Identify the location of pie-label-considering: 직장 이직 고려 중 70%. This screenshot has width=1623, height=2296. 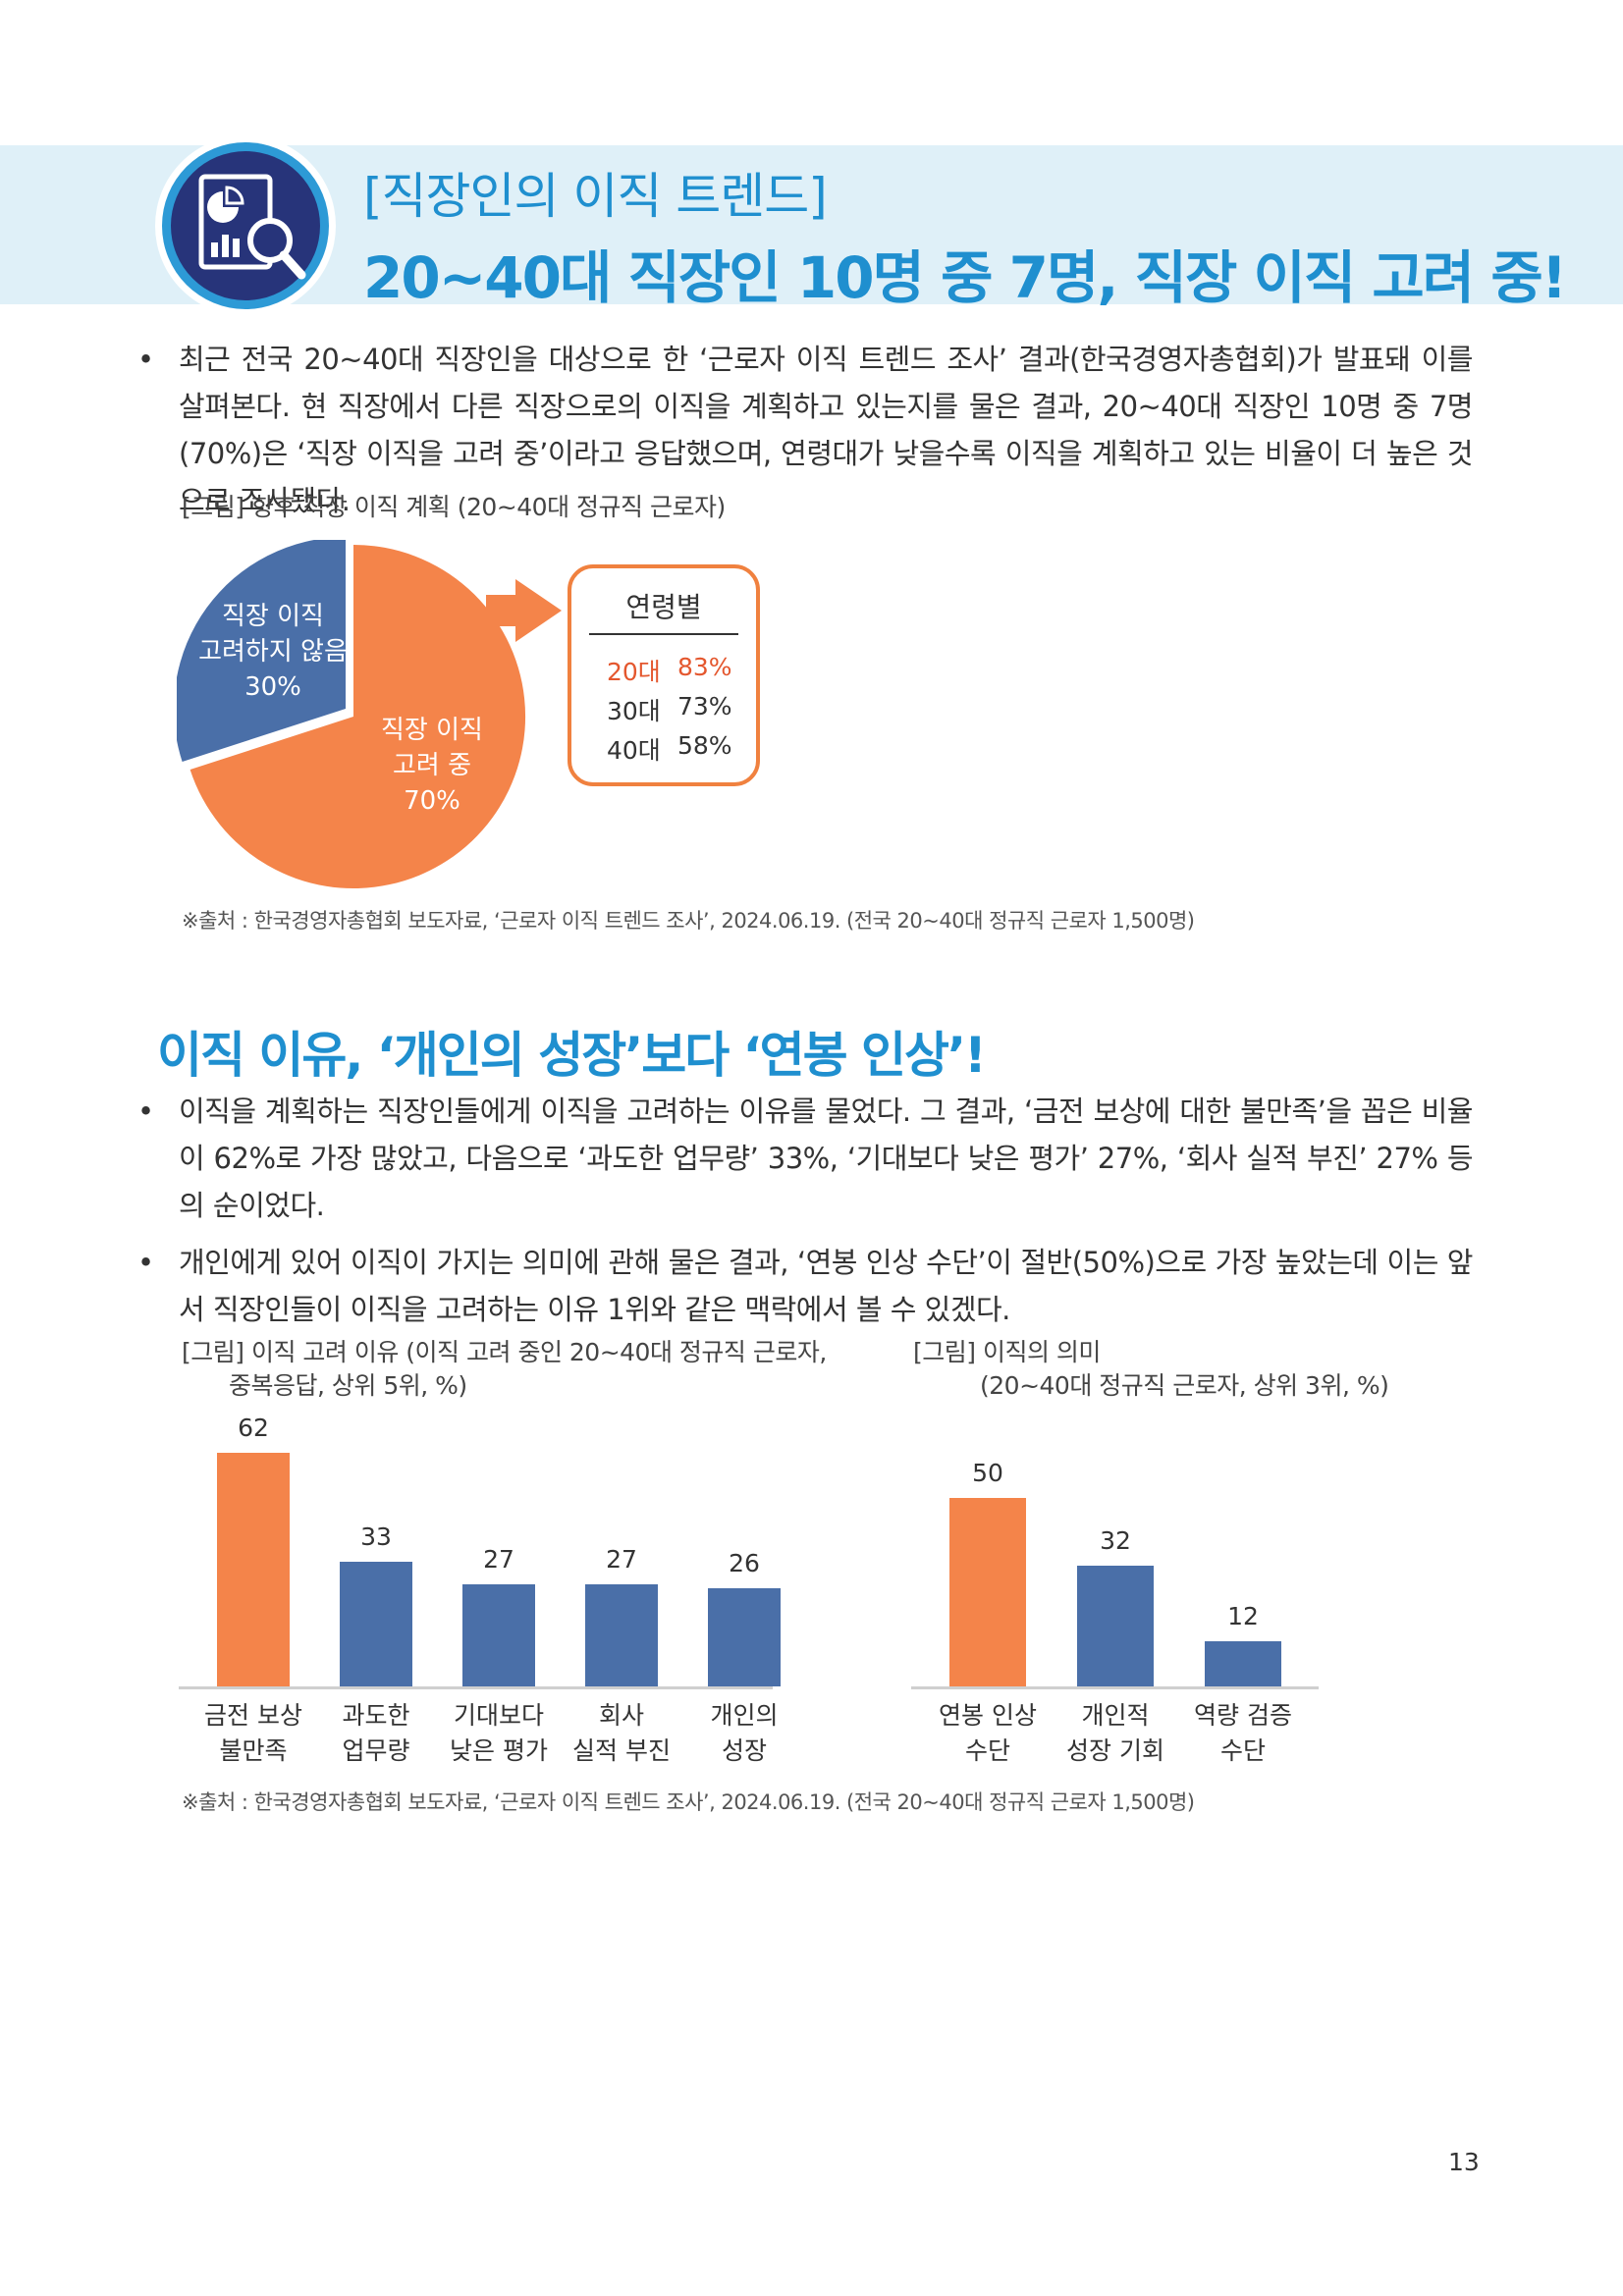
(432, 766).